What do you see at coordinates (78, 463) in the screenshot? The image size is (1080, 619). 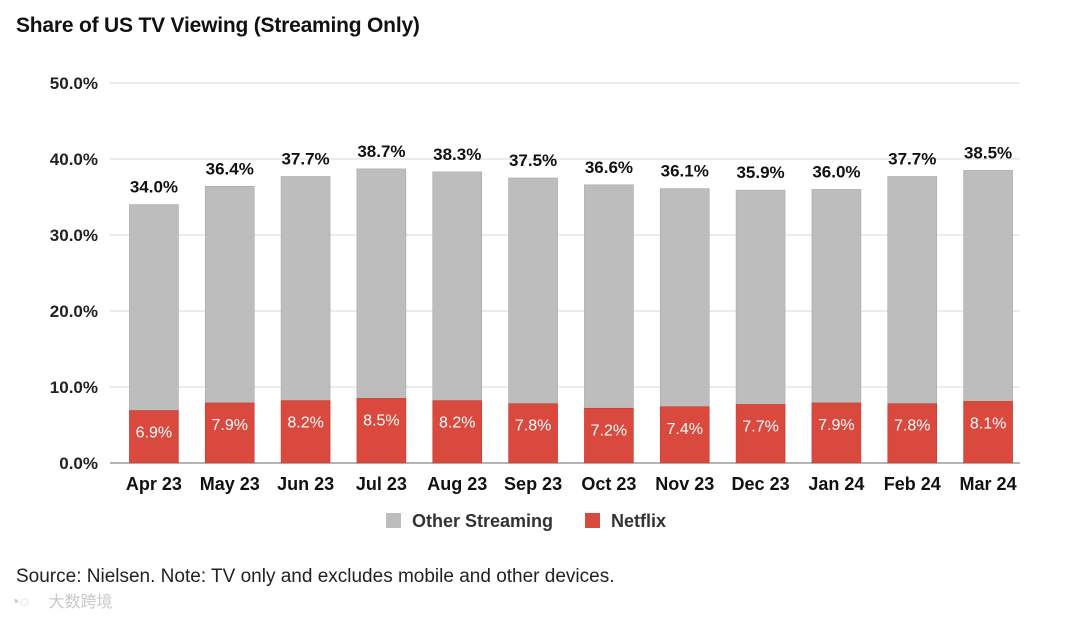 I see `y-tick-label: 0.0%` at bounding box center [78, 463].